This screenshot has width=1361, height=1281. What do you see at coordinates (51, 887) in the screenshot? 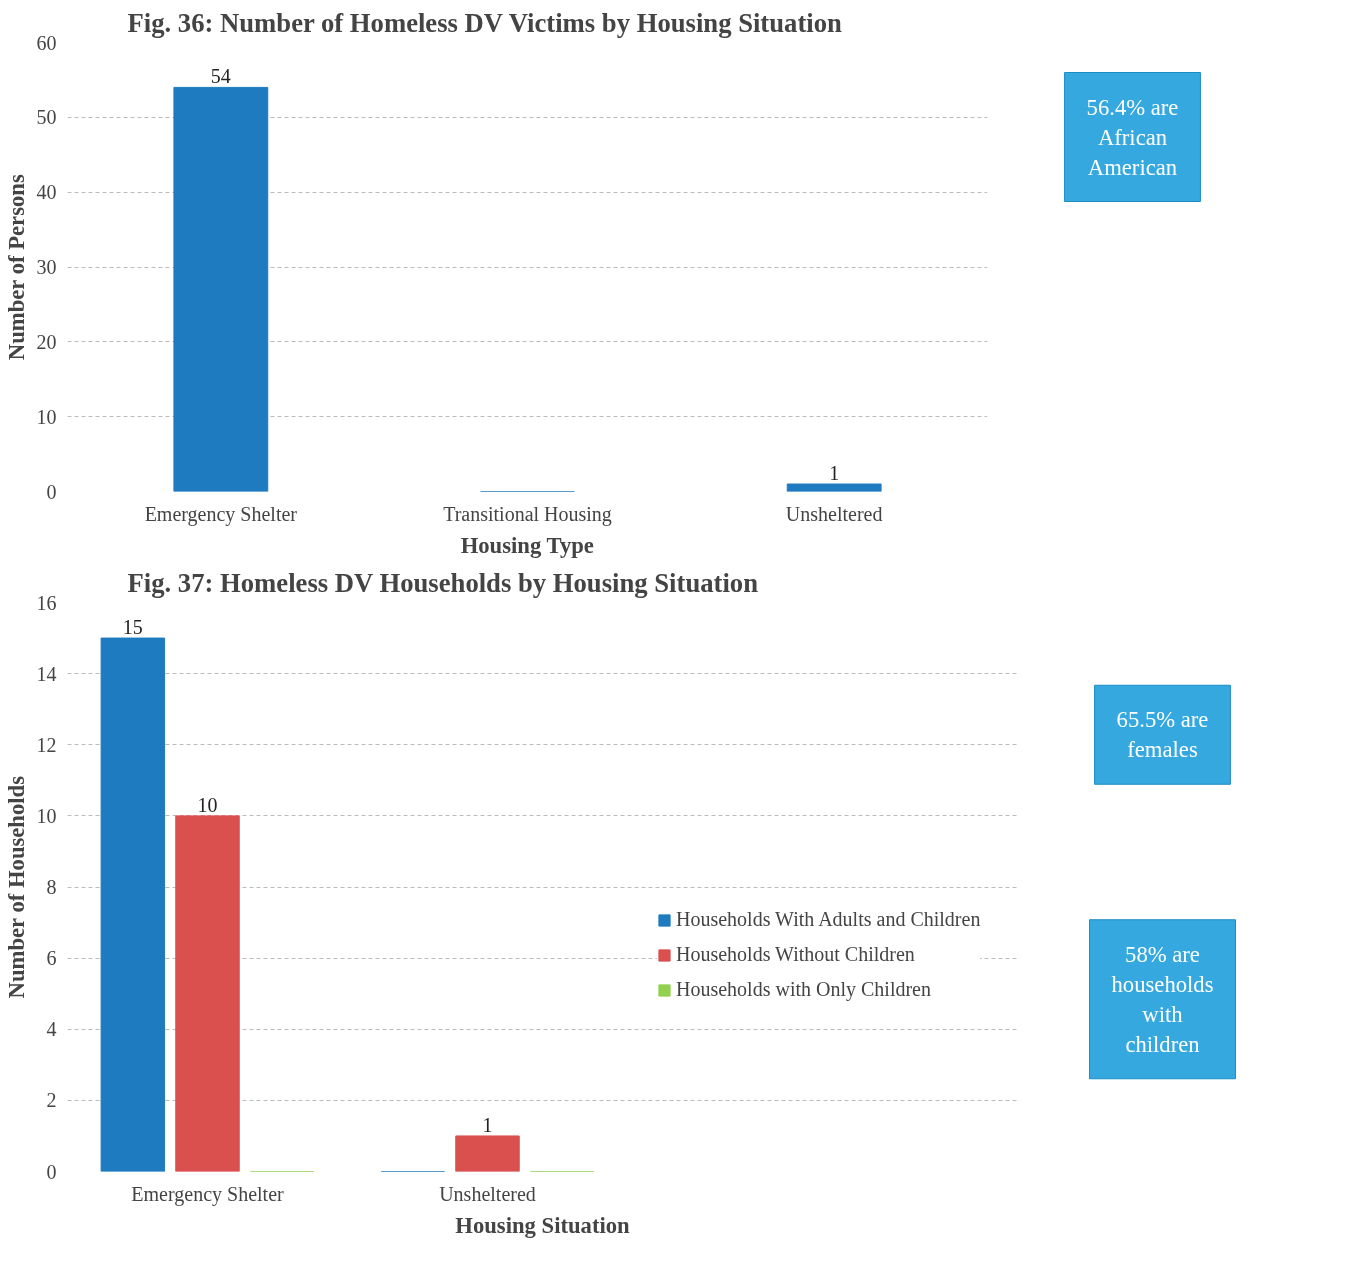
I see `y-tick-label: 8` at bounding box center [51, 887].